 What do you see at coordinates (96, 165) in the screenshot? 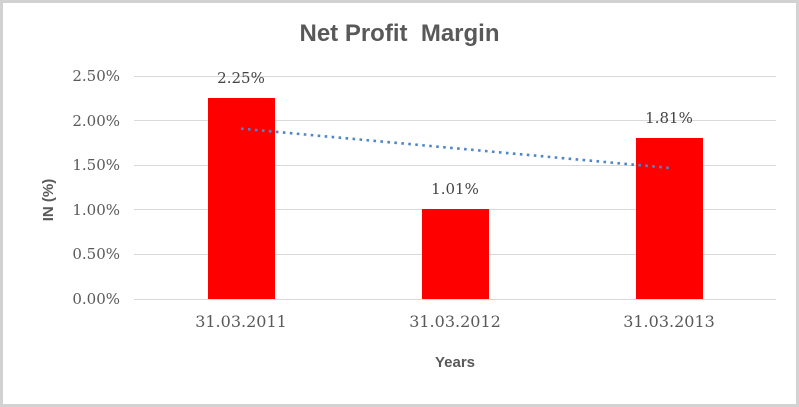
I see `y-tick-label: 1.50%` at bounding box center [96, 165].